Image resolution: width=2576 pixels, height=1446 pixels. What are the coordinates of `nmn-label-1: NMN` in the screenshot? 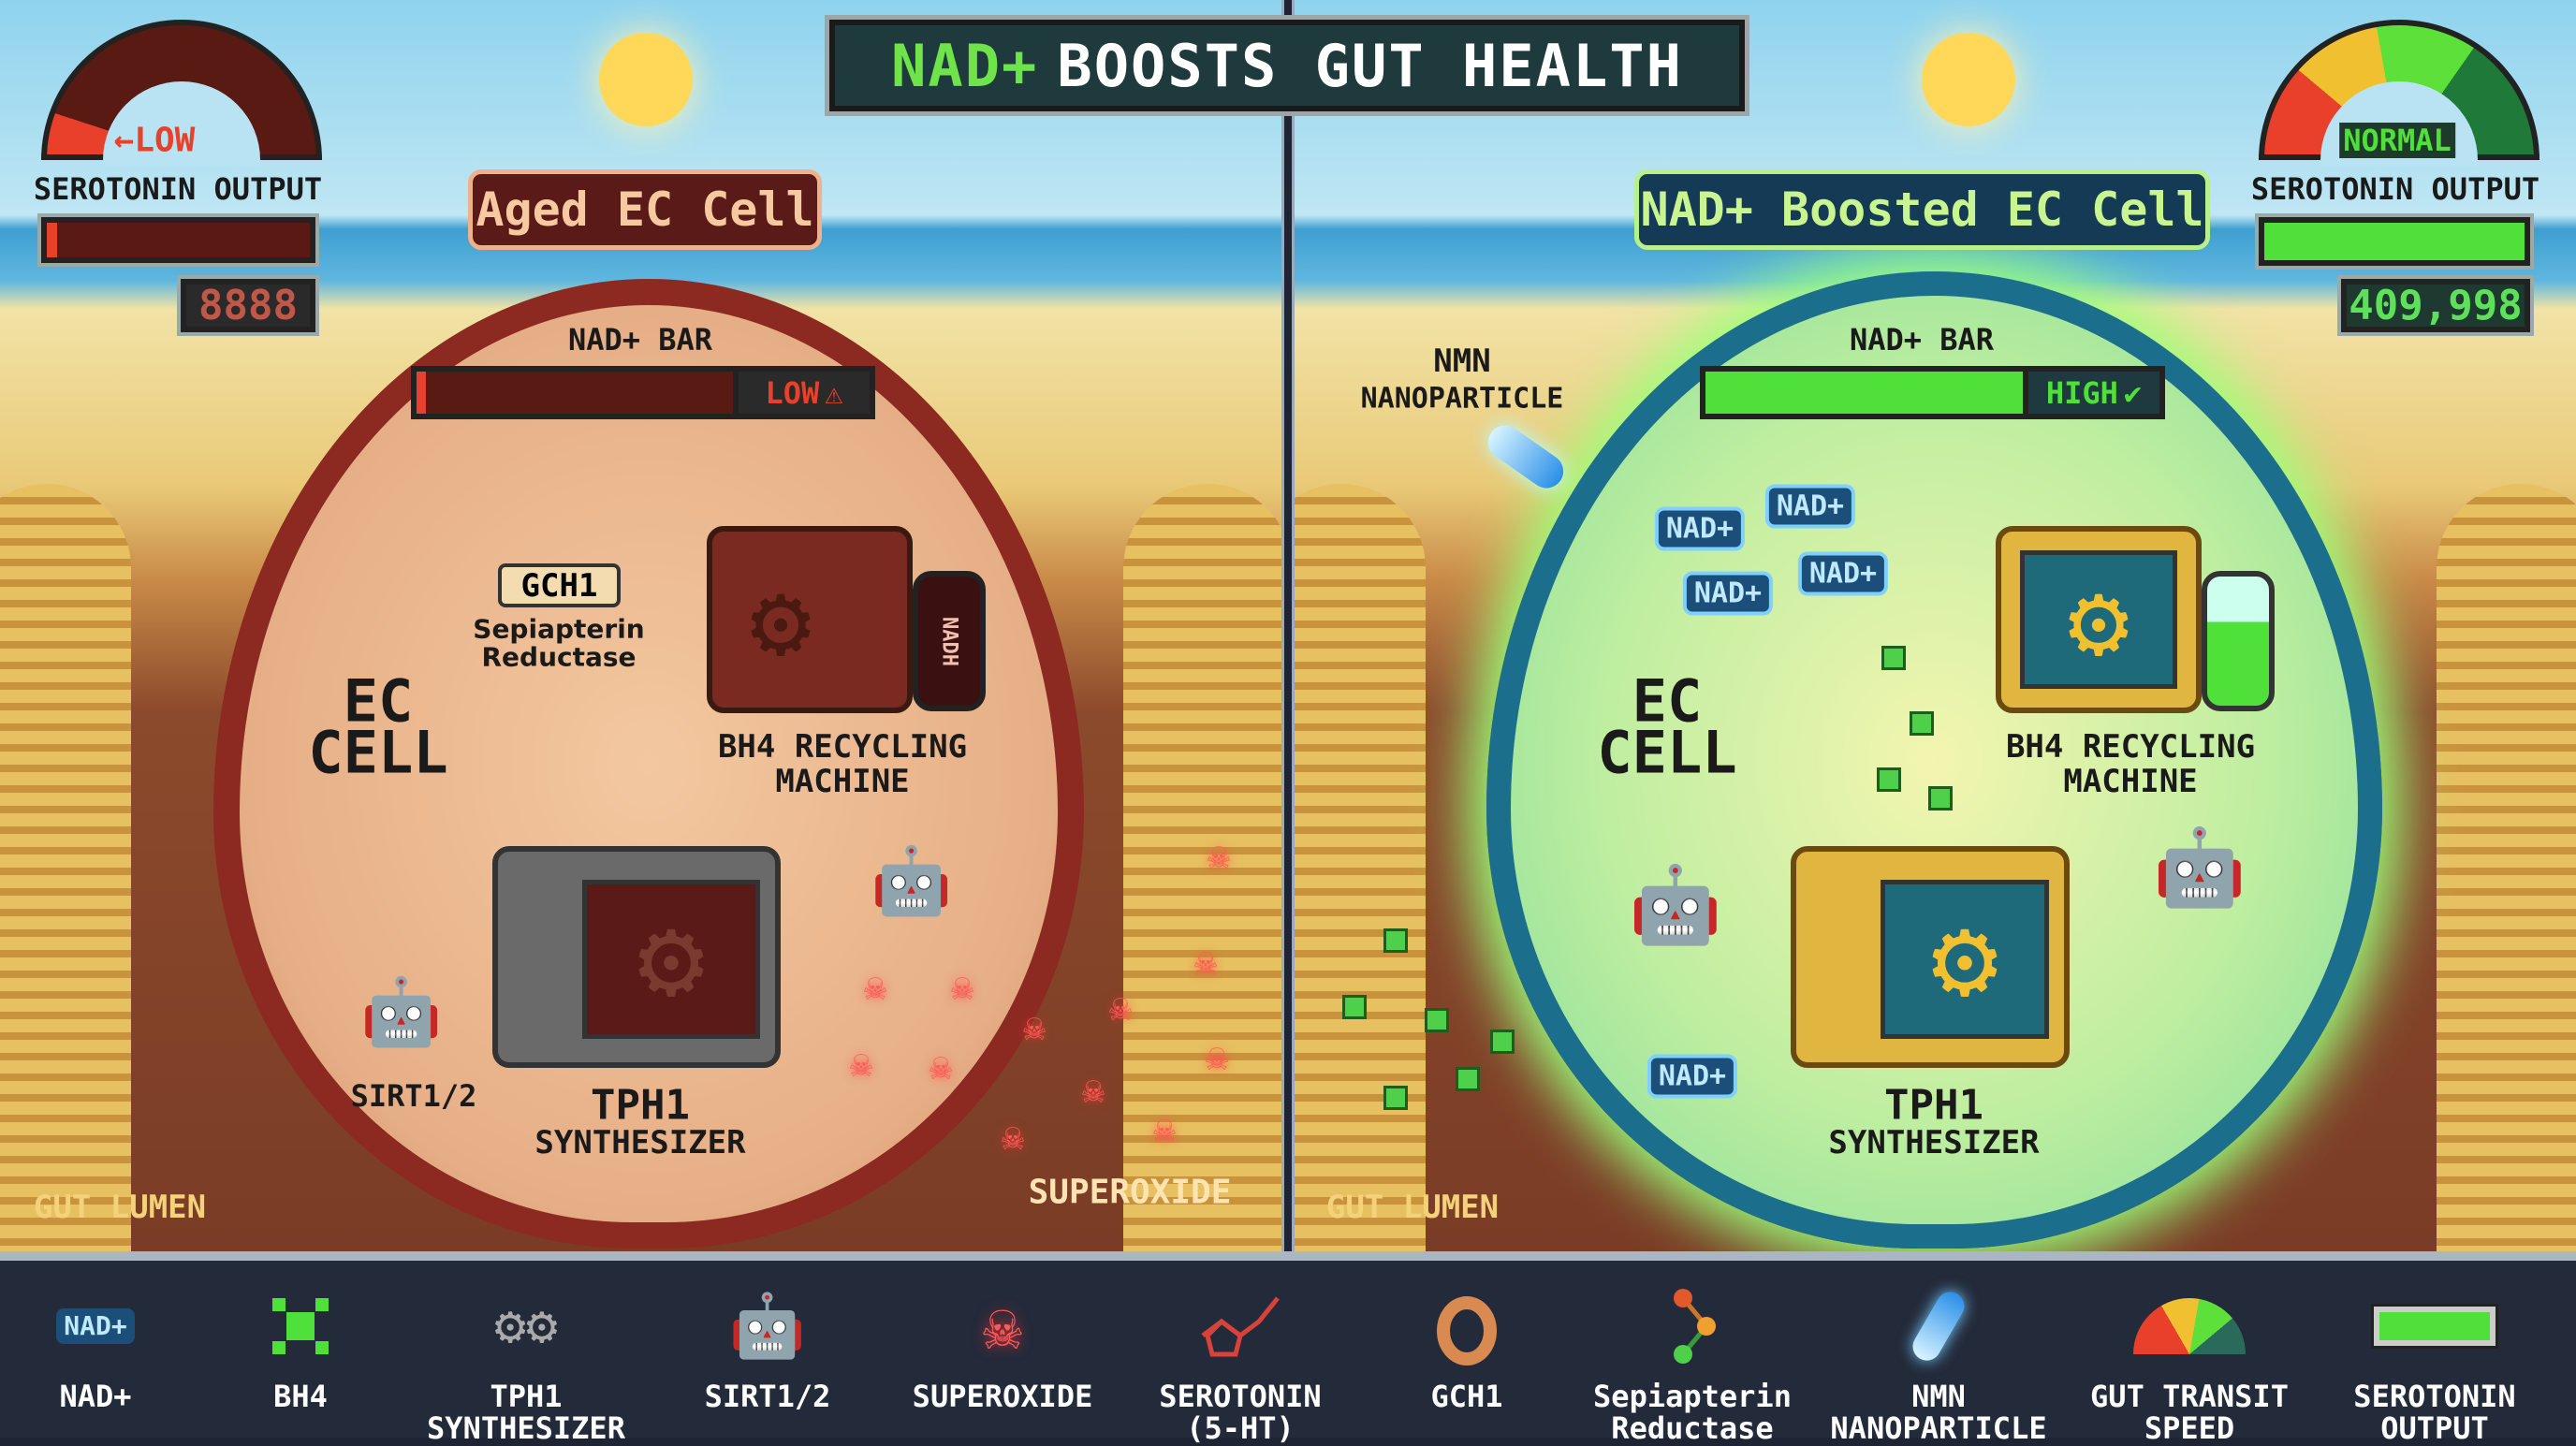 It's located at (1462, 361).